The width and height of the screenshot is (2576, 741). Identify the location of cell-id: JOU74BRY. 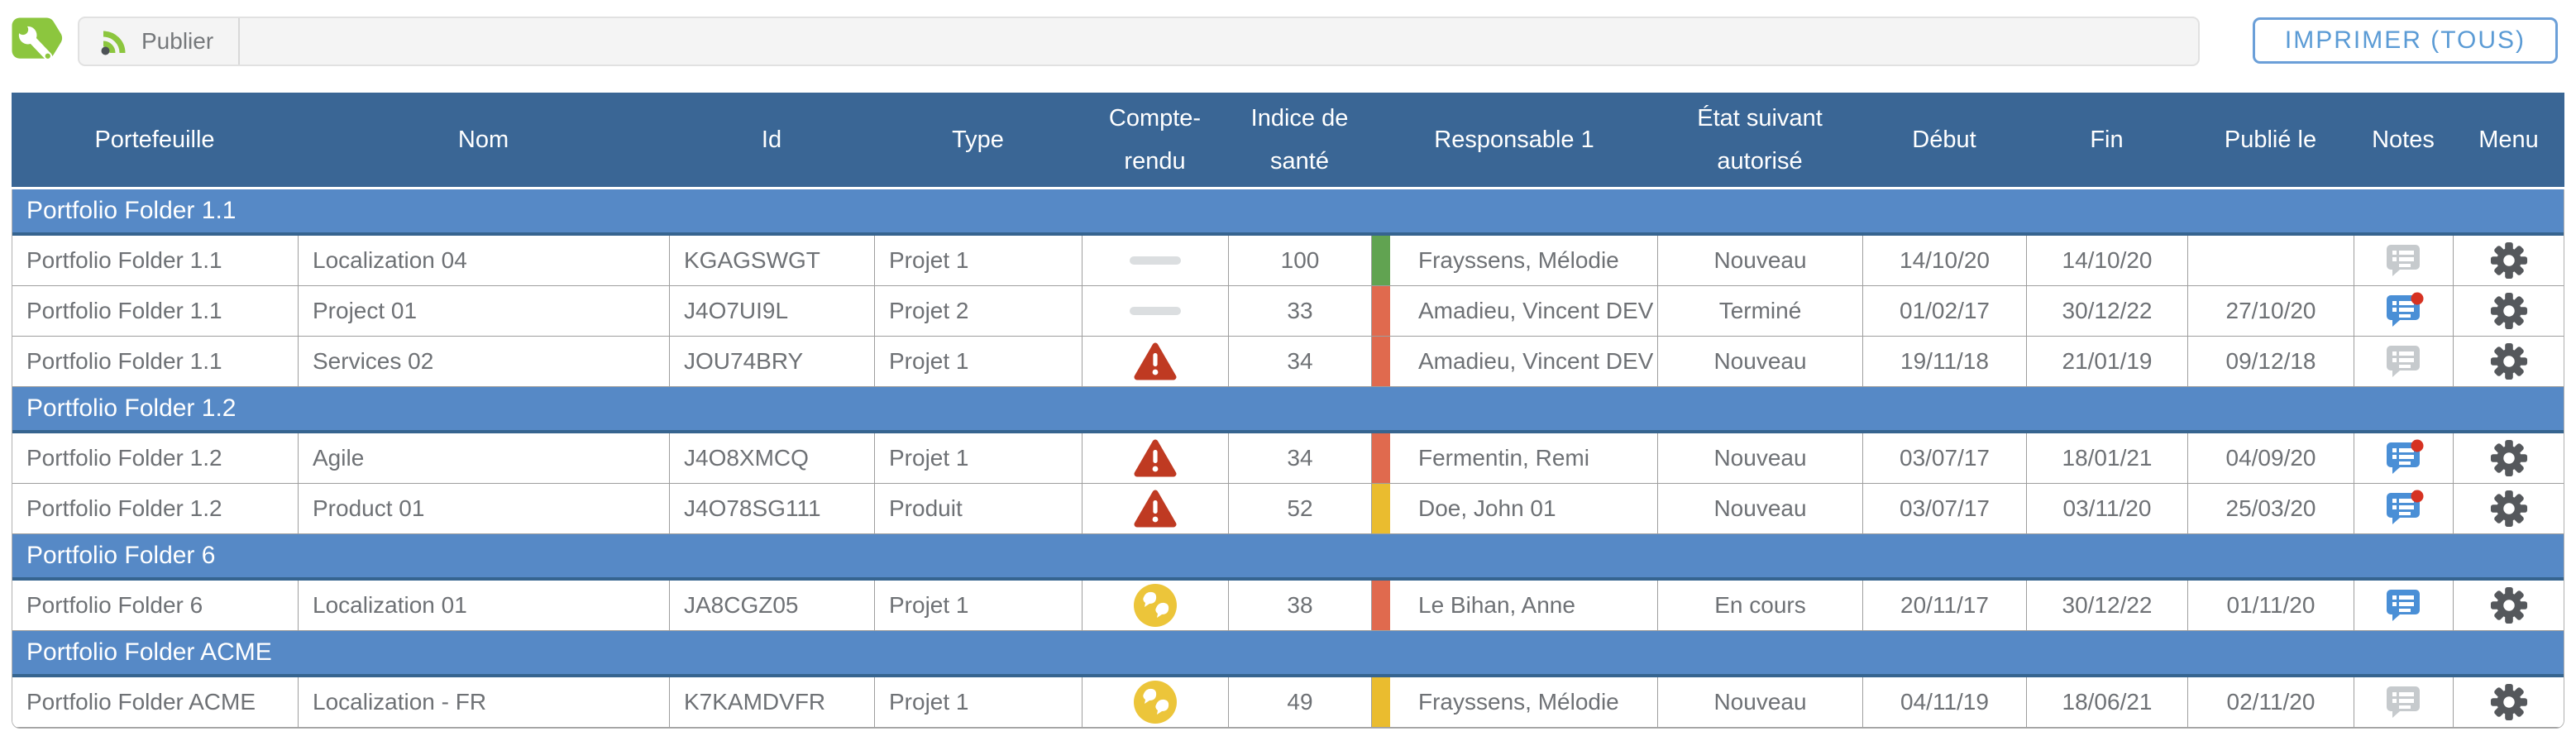
(772, 362).